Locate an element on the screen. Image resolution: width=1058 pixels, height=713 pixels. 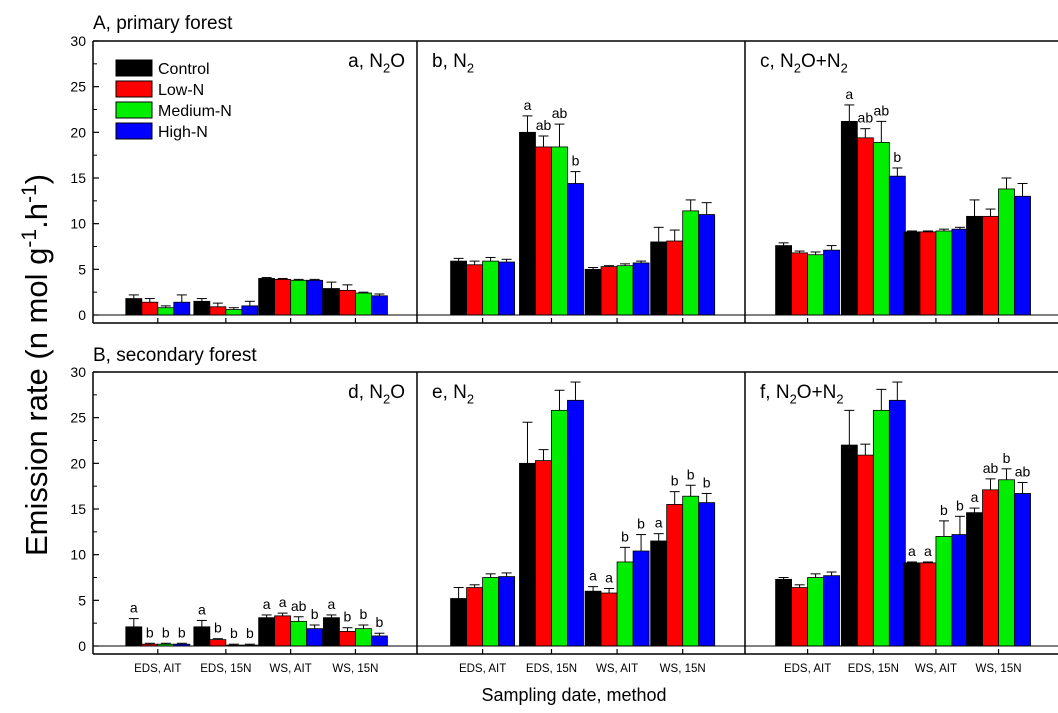
y-tick-label: 15 is located at coordinates (78, 178).